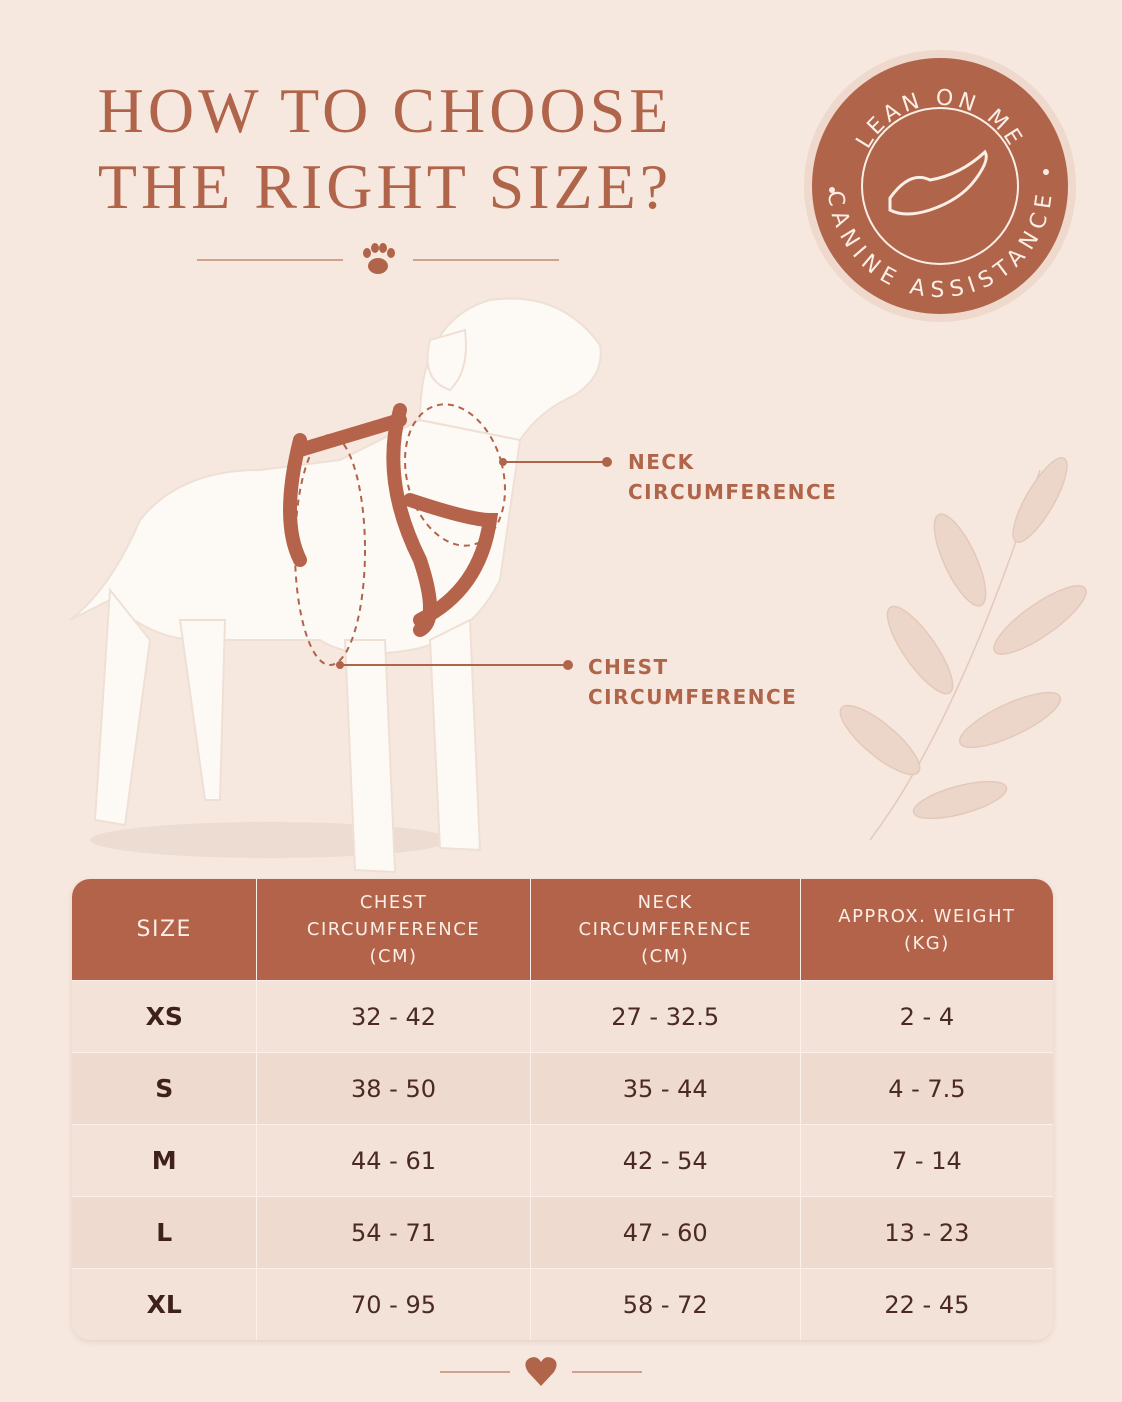  I want to click on footer-divider, so click(541, 1371).